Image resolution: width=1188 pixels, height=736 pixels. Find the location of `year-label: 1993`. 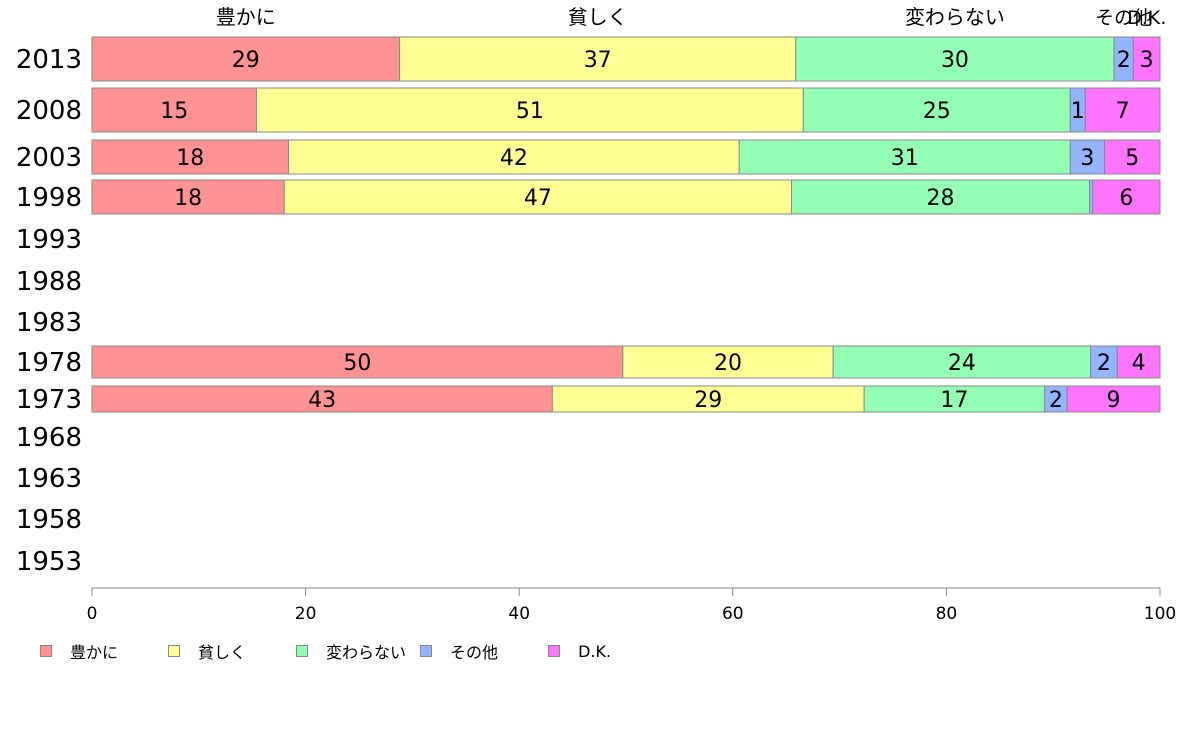

year-label: 1993 is located at coordinates (49, 240).